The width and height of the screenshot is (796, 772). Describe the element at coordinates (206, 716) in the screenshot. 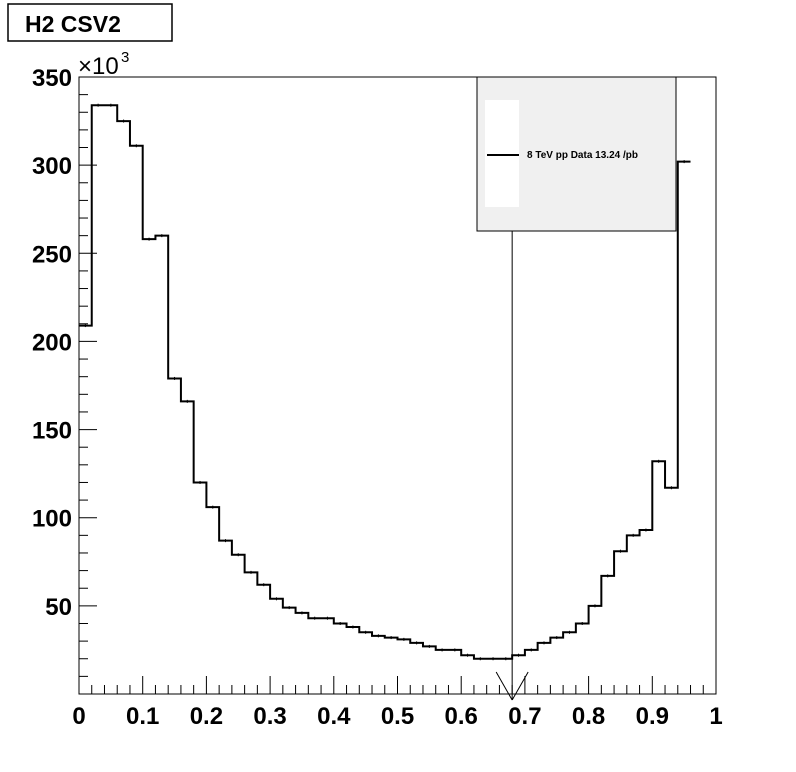

I see `x-tick-label: 0.2` at that location.